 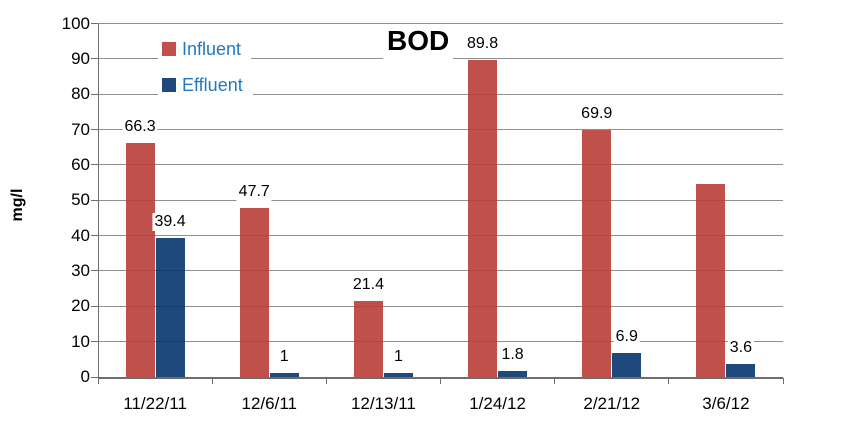 I want to click on data-label-effluent: 39.4, so click(x=170, y=221).